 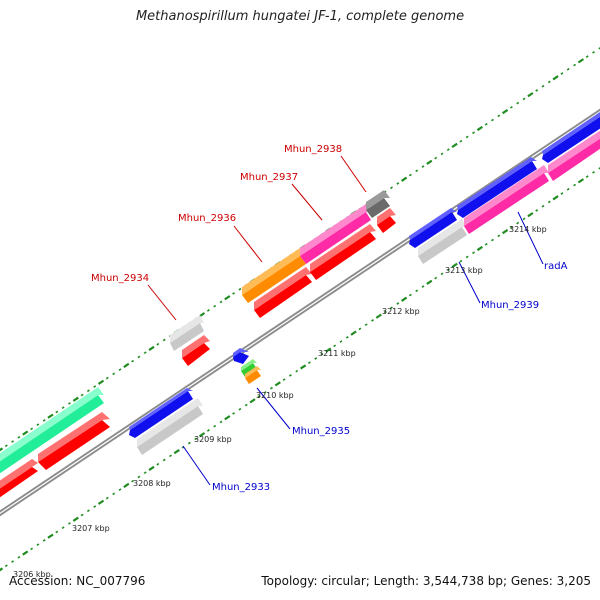 I want to click on gene-label-rada: radA, so click(x=556, y=266).